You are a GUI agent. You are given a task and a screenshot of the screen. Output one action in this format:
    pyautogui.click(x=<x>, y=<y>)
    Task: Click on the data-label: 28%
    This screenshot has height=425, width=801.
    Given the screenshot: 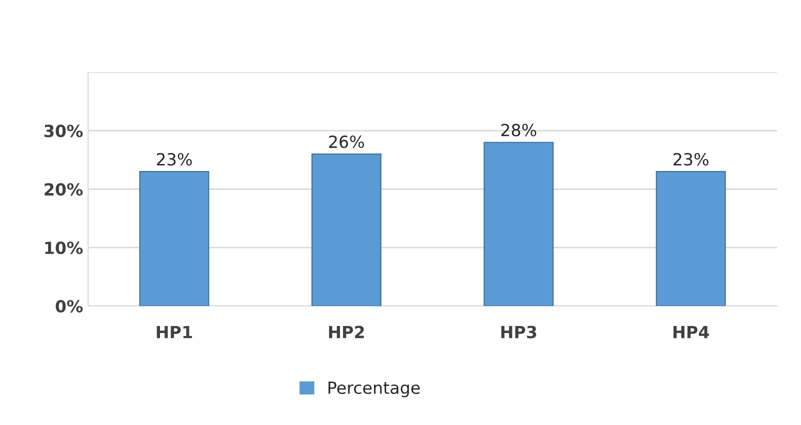 What is the action you would take?
    pyautogui.click(x=518, y=130)
    